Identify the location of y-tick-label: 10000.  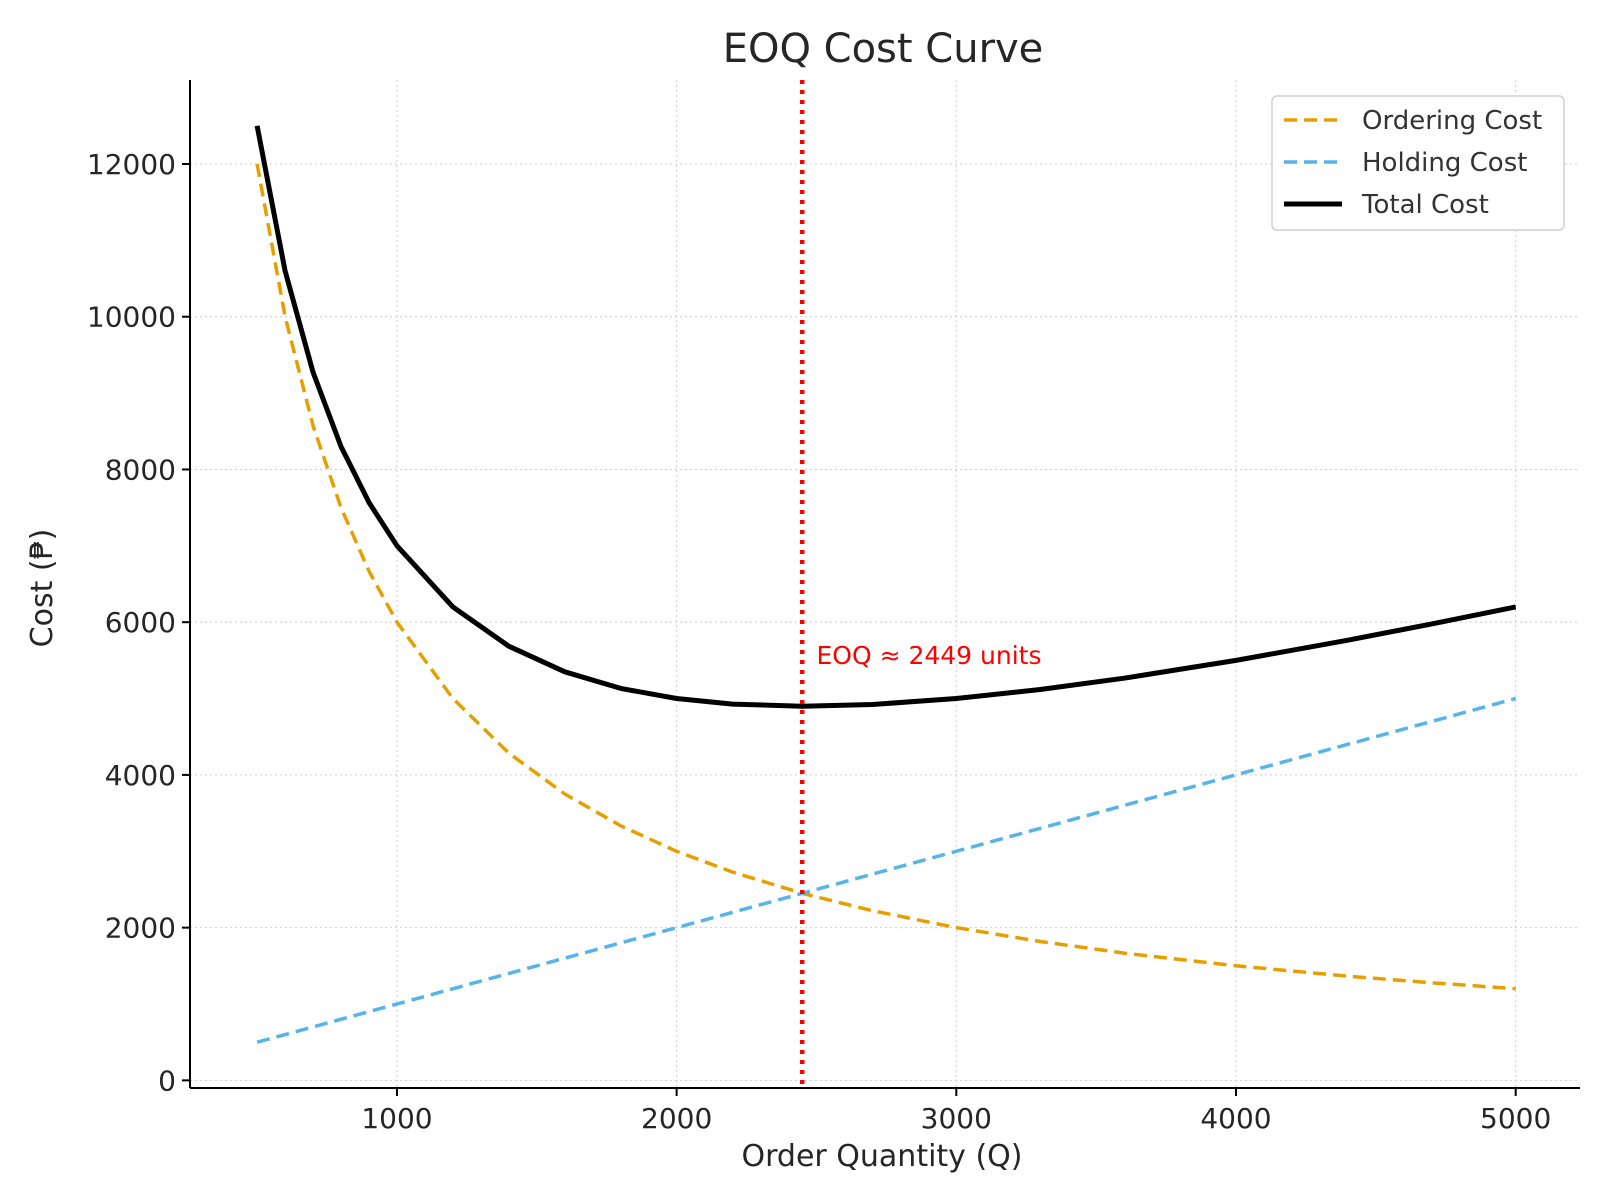
(131, 317).